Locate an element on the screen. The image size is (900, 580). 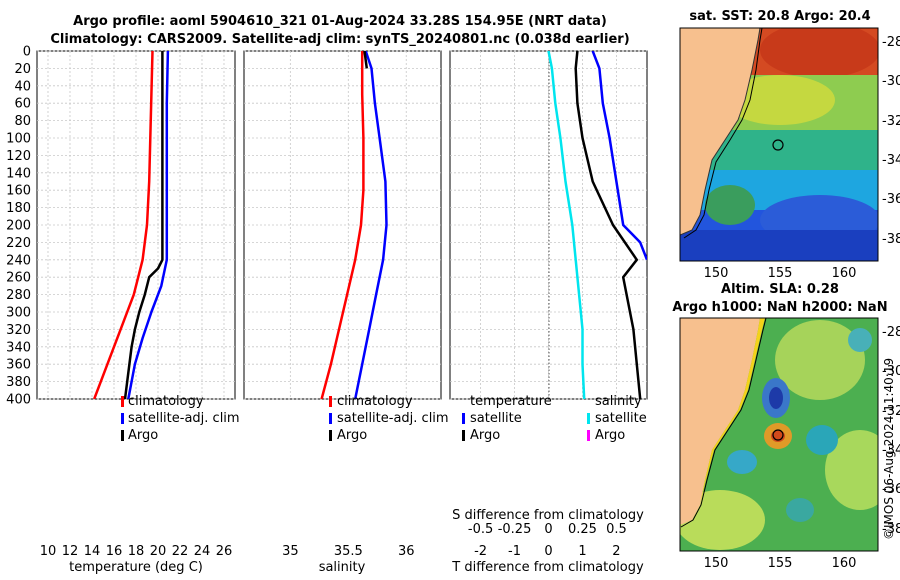
legend-t-satellite-label: satellite is located at coordinates (496, 418).